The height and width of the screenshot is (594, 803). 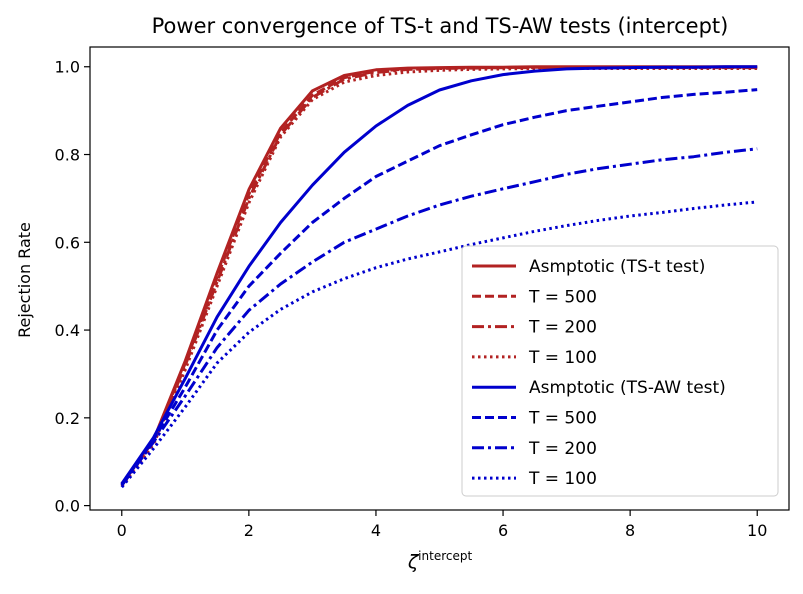 I want to click on y-axis-label: Rejection Rate, so click(x=24, y=280).